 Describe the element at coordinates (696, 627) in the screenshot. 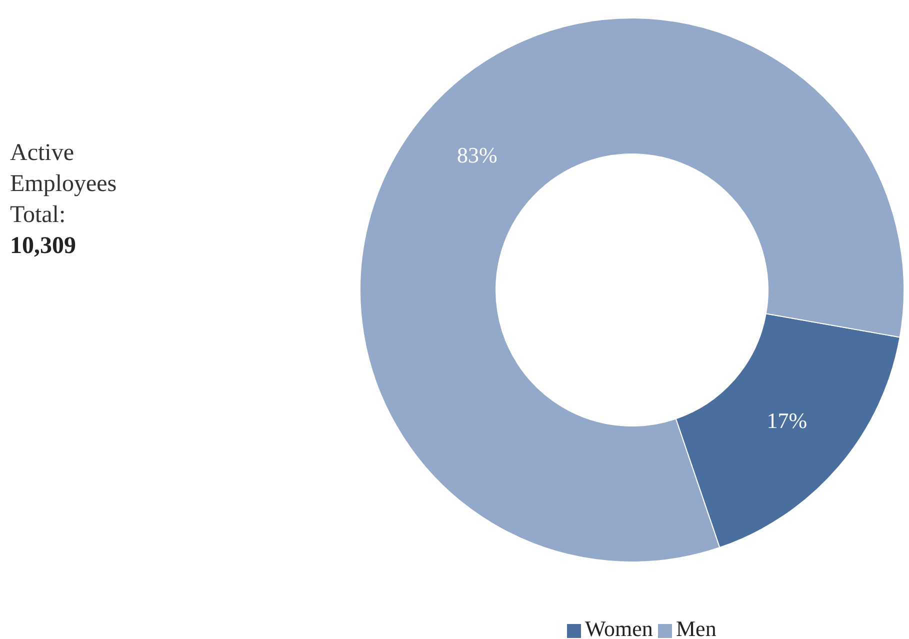

I see `legend-label: Men` at that location.